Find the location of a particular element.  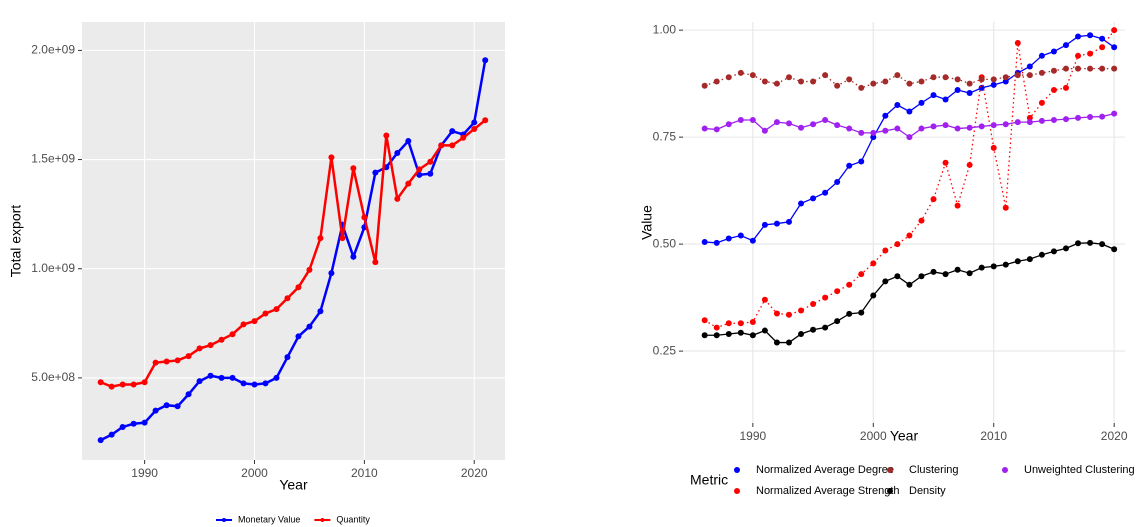

y-tick-label: 5.0e+08 is located at coordinates (53, 377).